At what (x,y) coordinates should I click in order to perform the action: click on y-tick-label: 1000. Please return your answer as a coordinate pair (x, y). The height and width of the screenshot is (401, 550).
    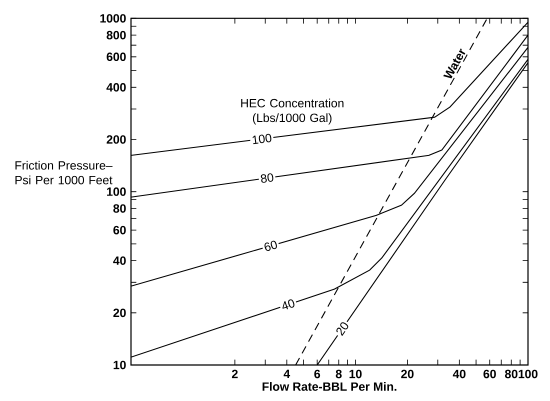
    Looking at the image, I should click on (113, 18).